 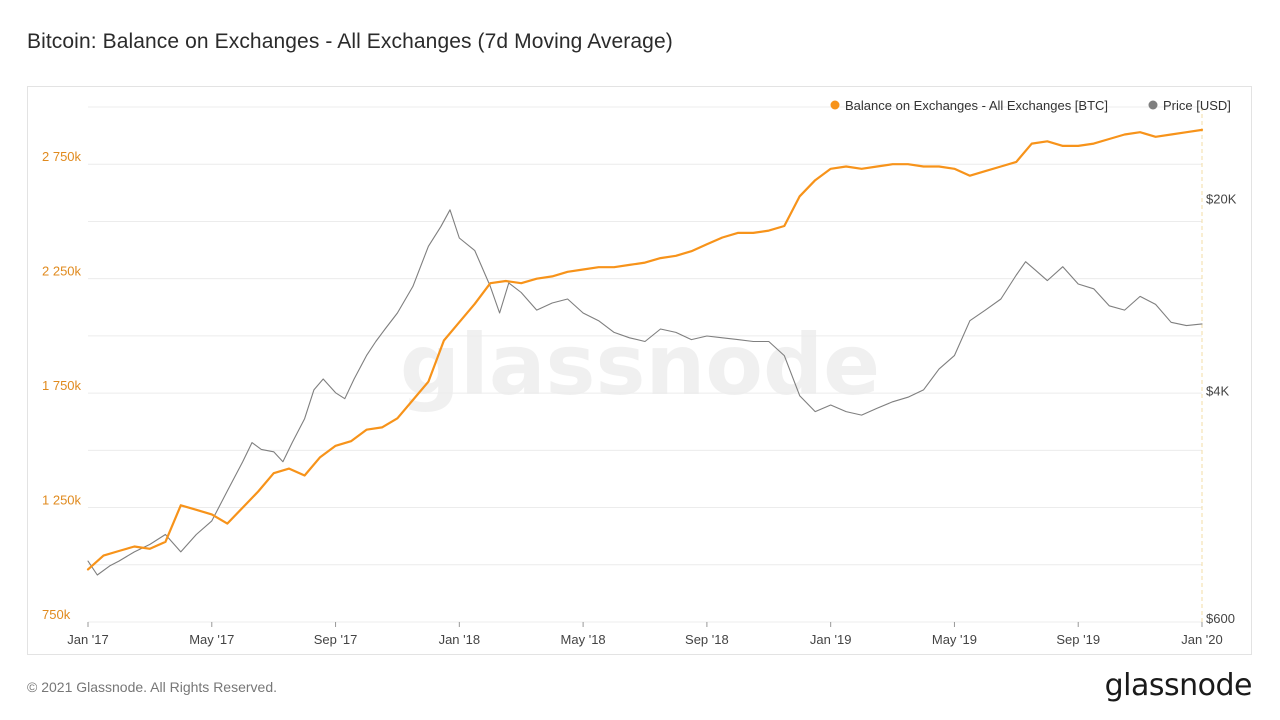 What do you see at coordinates (1202, 639) in the screenshot?
I see `x-axis-tick-label: Jan '20` at bounding box center [1202, 639].